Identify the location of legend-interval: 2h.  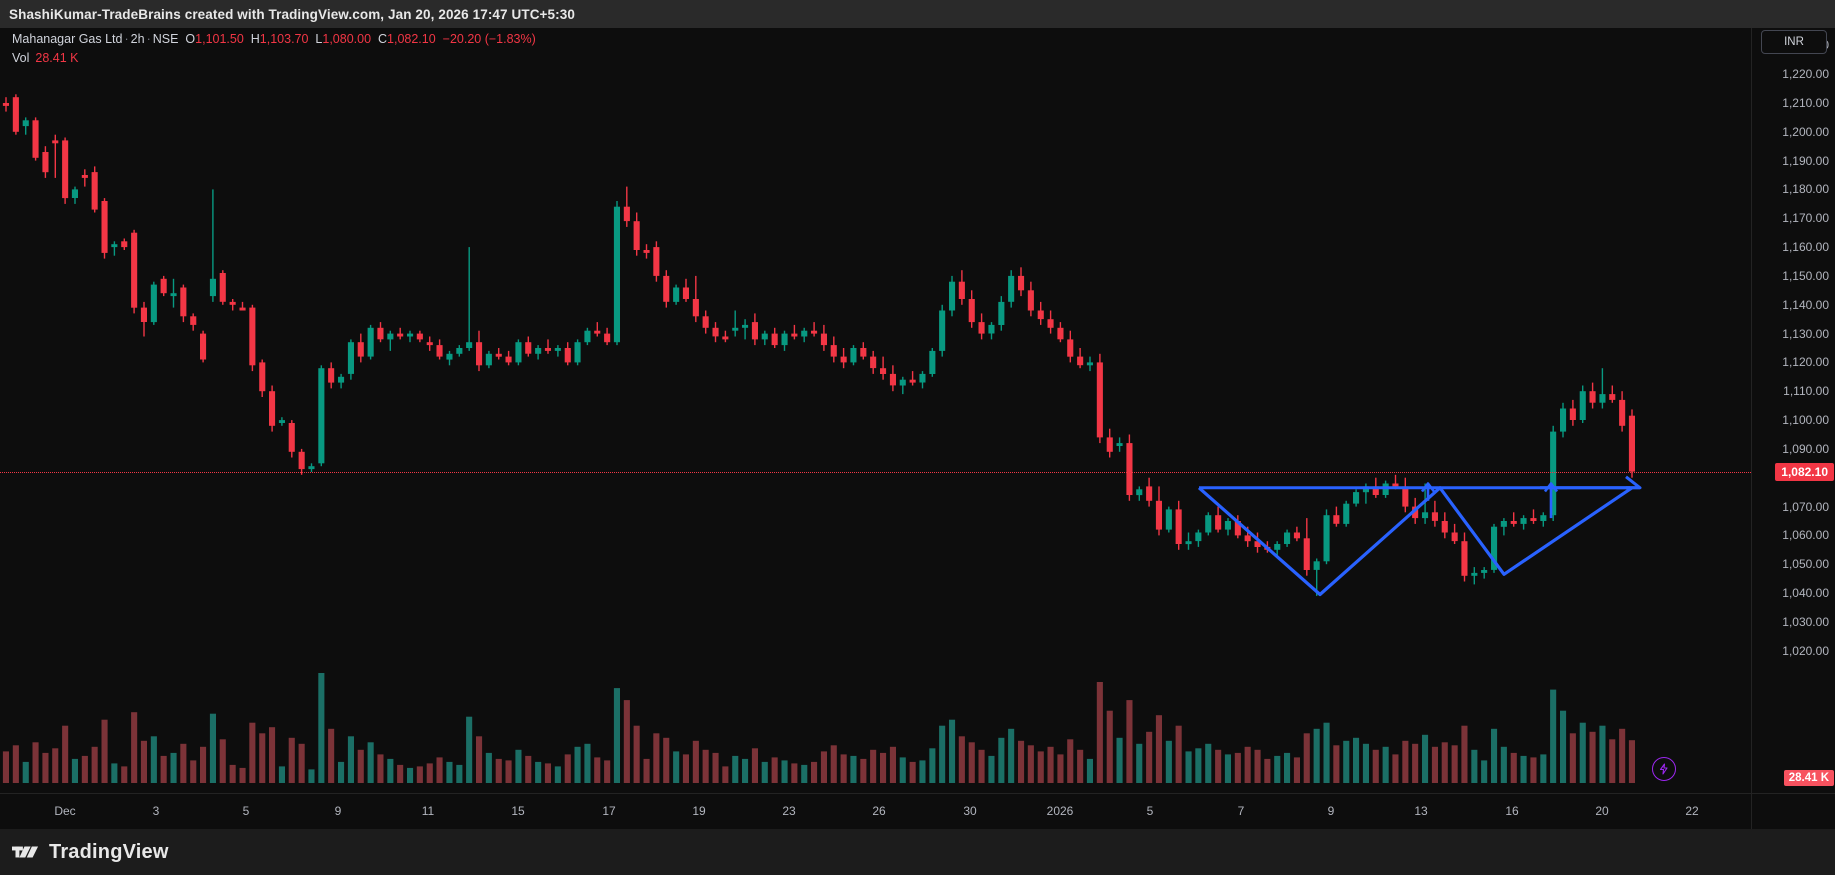
(137, 39).